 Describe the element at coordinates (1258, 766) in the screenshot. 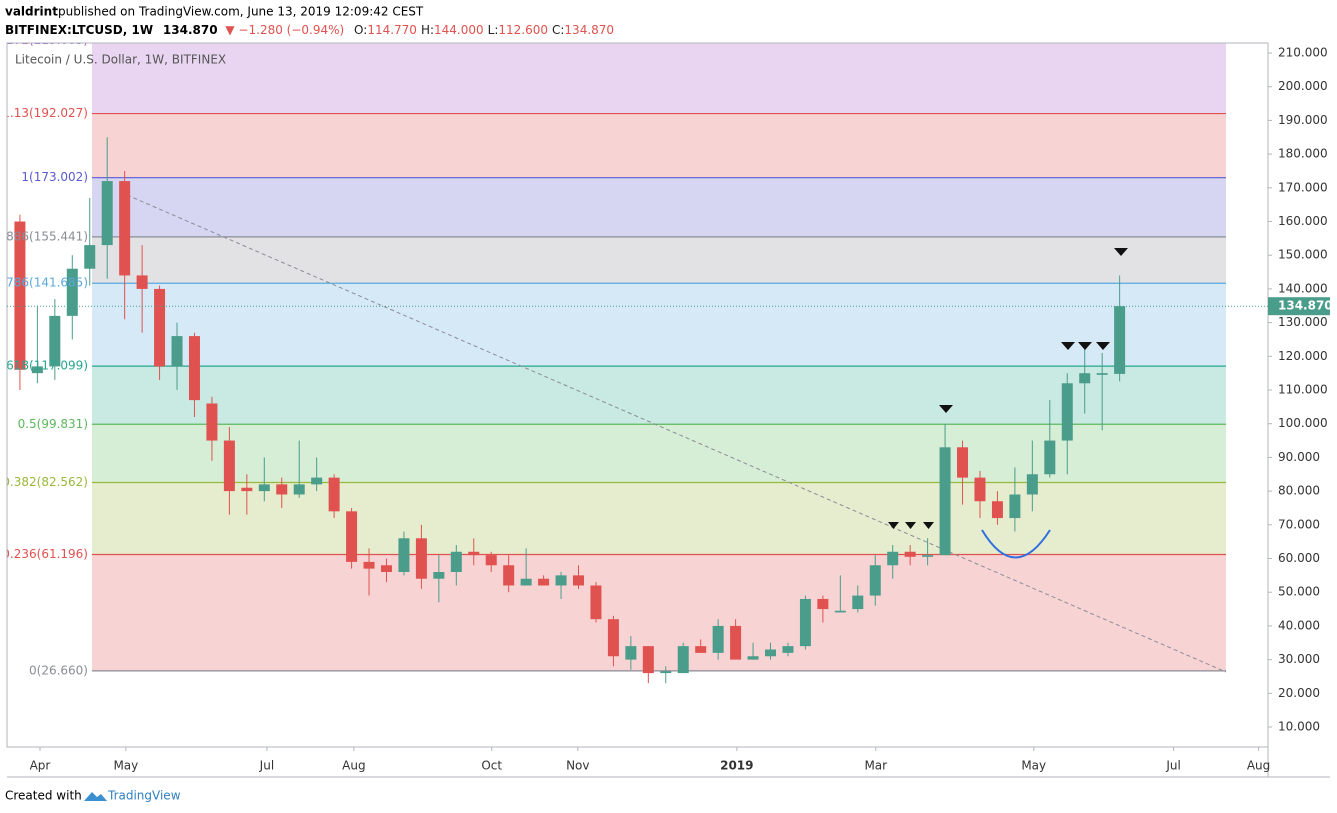

I see `x-tick-label: Aug` at that location.